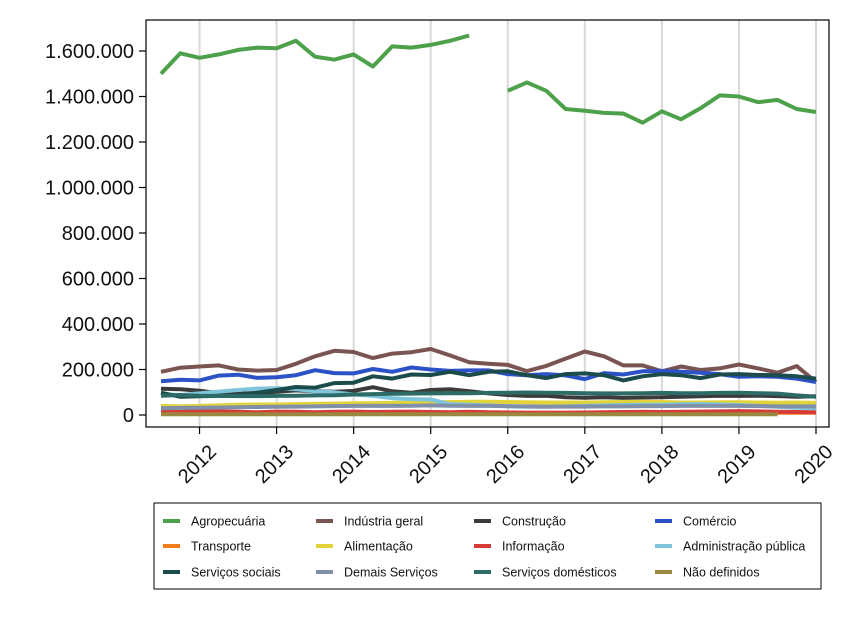 This screenshot has width=852, height=625. I want to click on x-tick-label: 2013, so click(274, 464).